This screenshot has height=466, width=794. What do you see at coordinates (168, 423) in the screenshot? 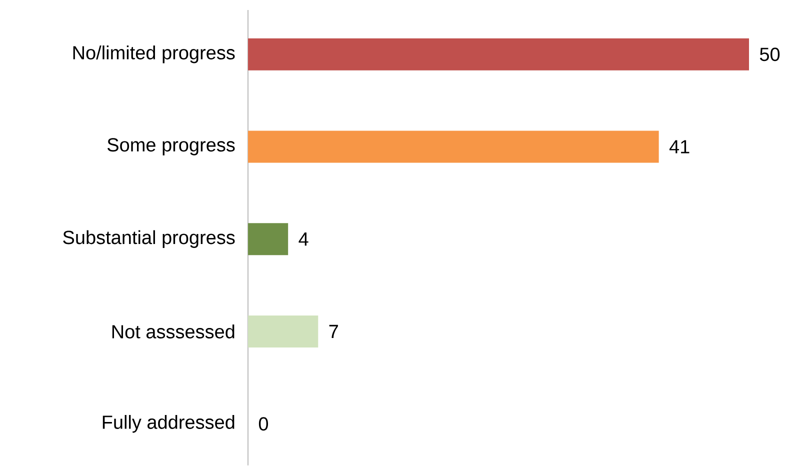
I see `y-tick-label: Fully addressed` at bounding box center [168, 423].